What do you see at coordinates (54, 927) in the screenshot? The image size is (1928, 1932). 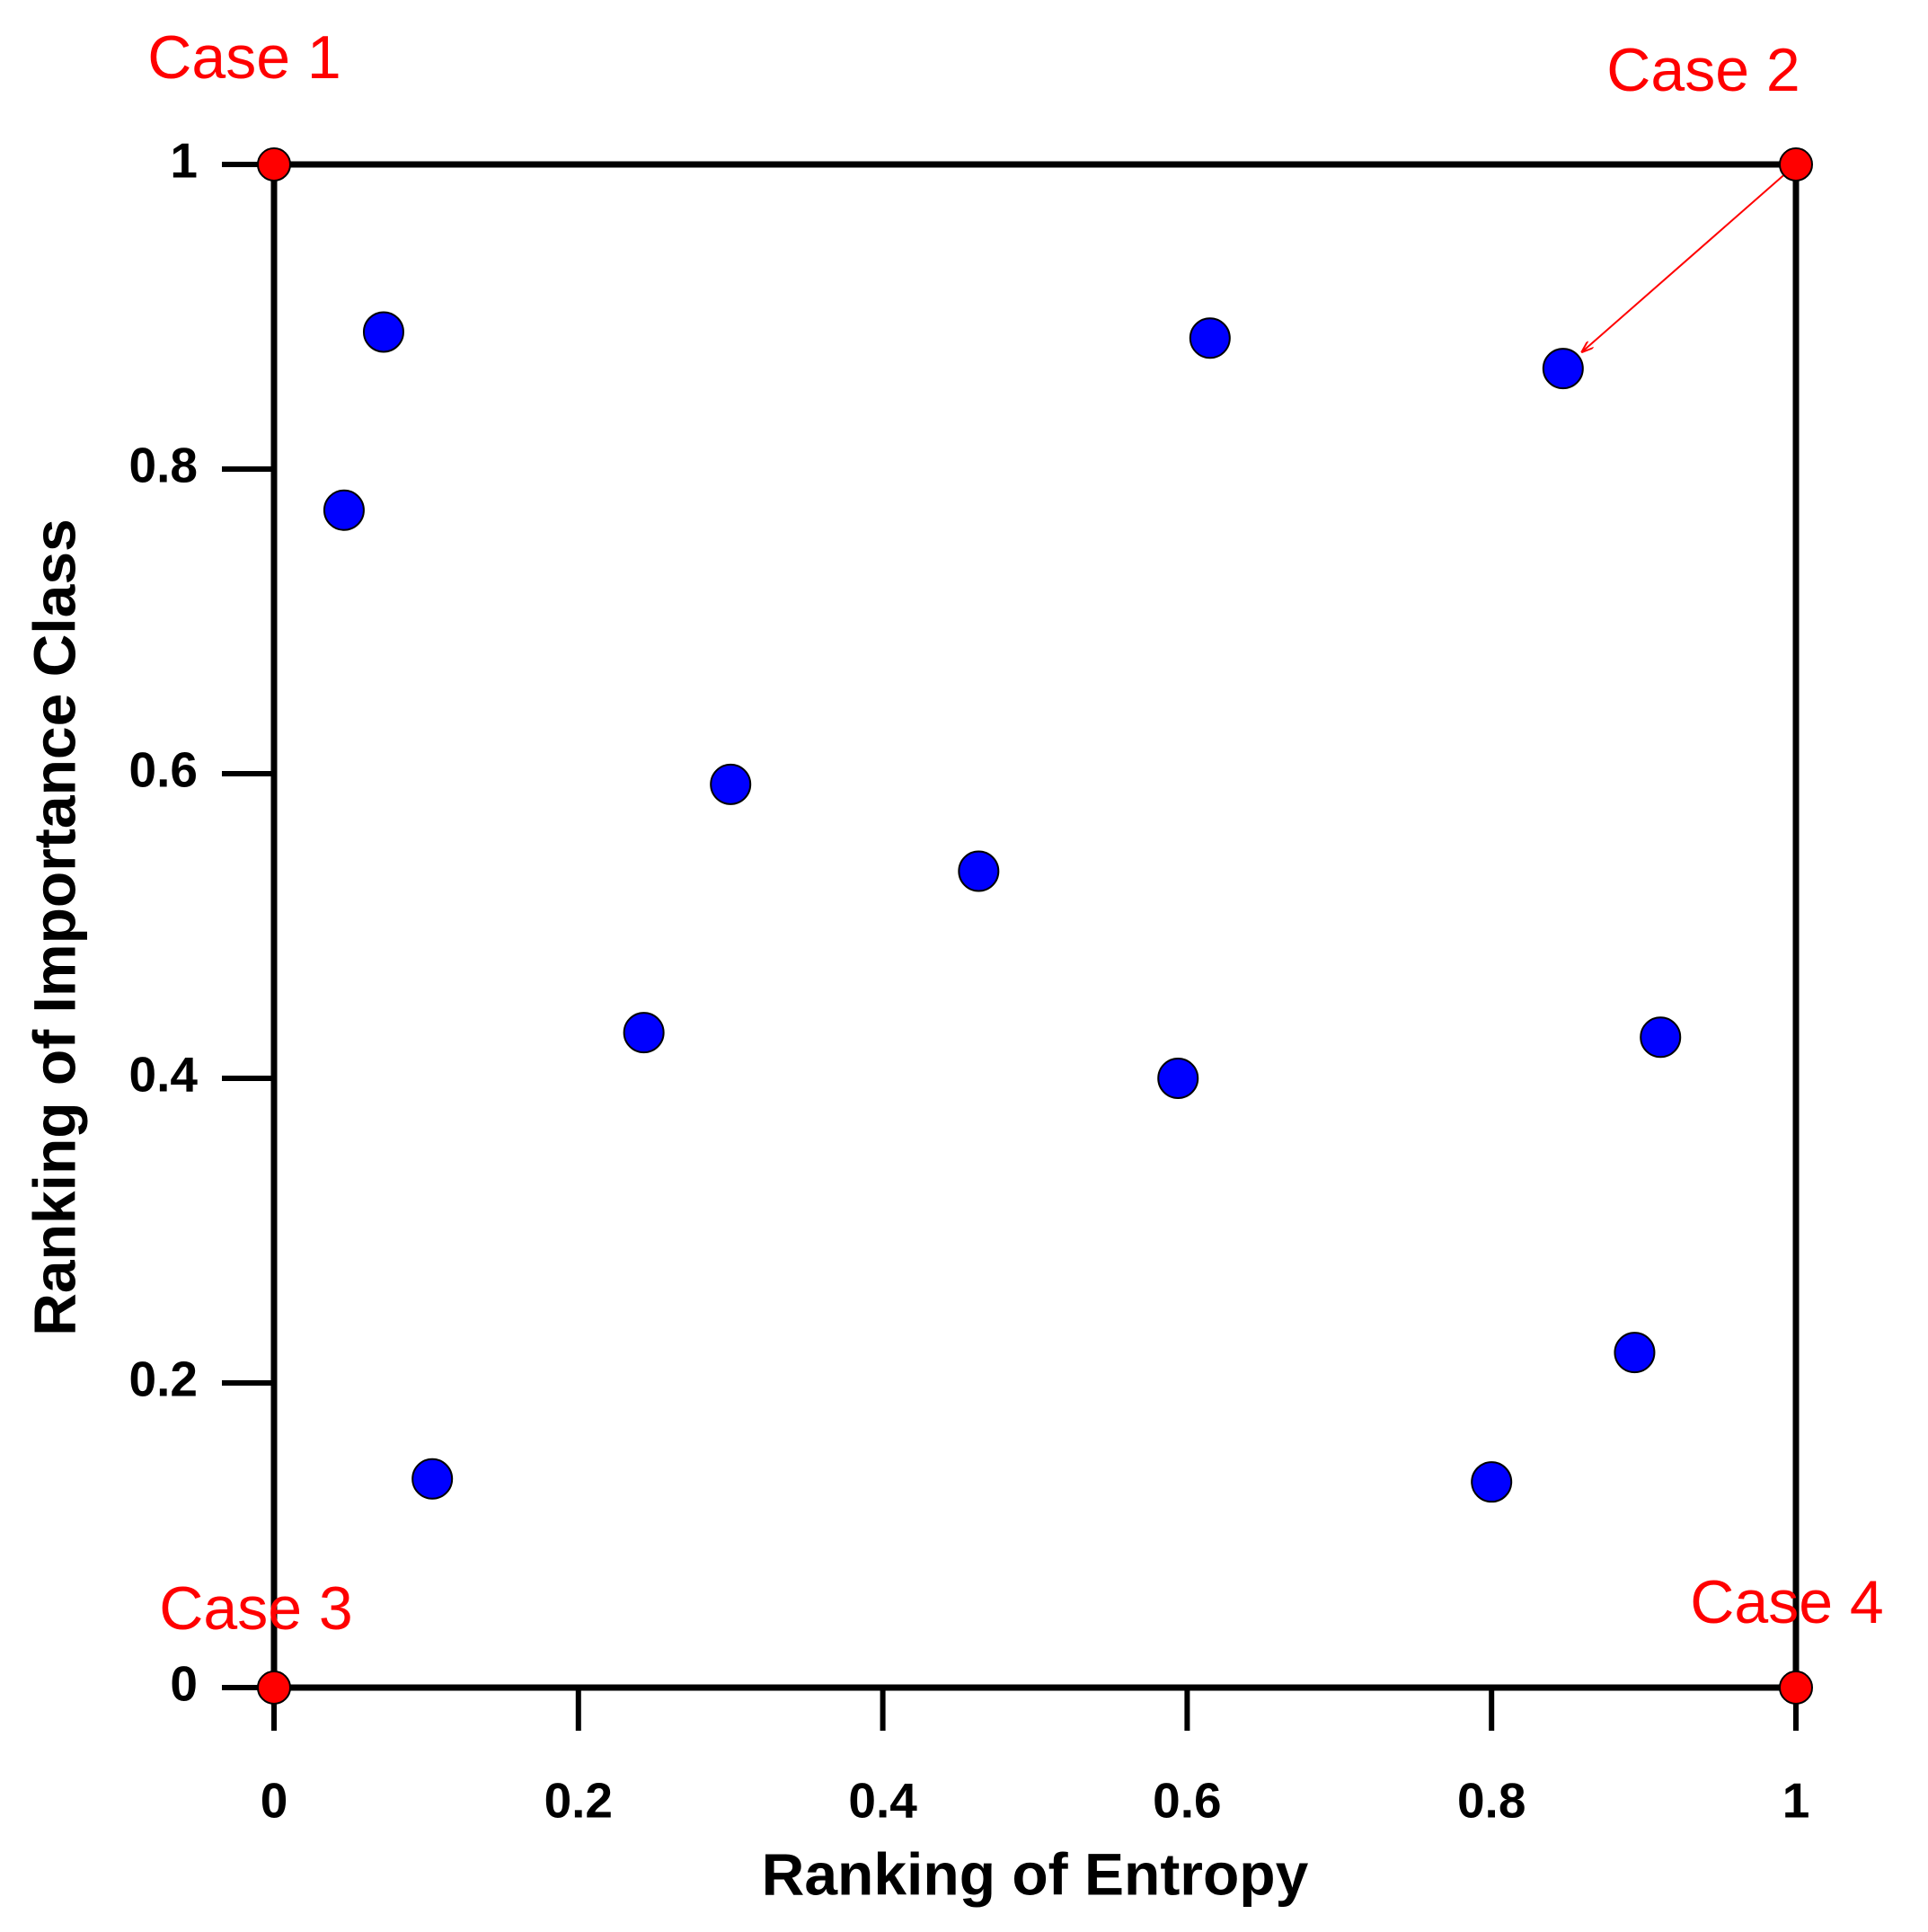 I see `y-axis-label: Ranking of Importance Class` at bounding box center [54, 927].